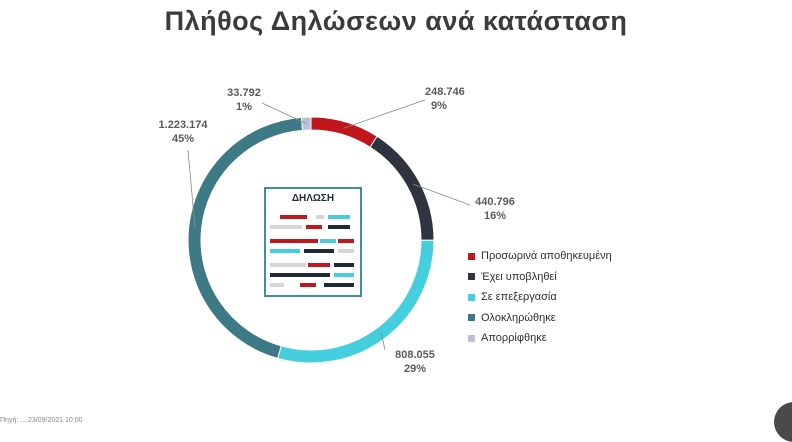 The width and height of the screenshot is (792, 442). I want to click on document-icon: ΔΗΛΩΣΗ, so click(313, 242).